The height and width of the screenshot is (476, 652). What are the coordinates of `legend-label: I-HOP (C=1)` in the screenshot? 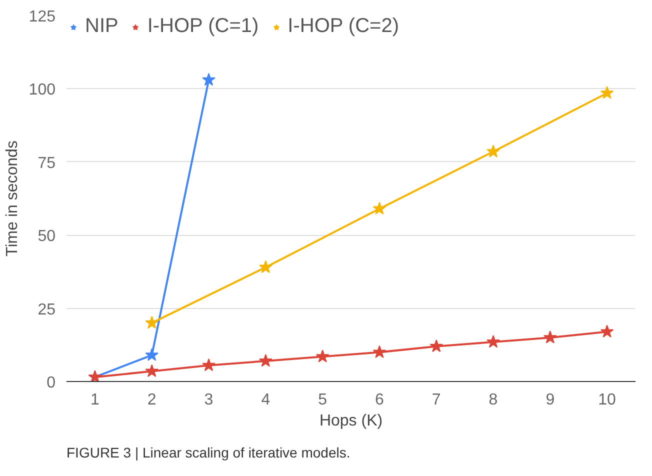 It's located at (203, 26).